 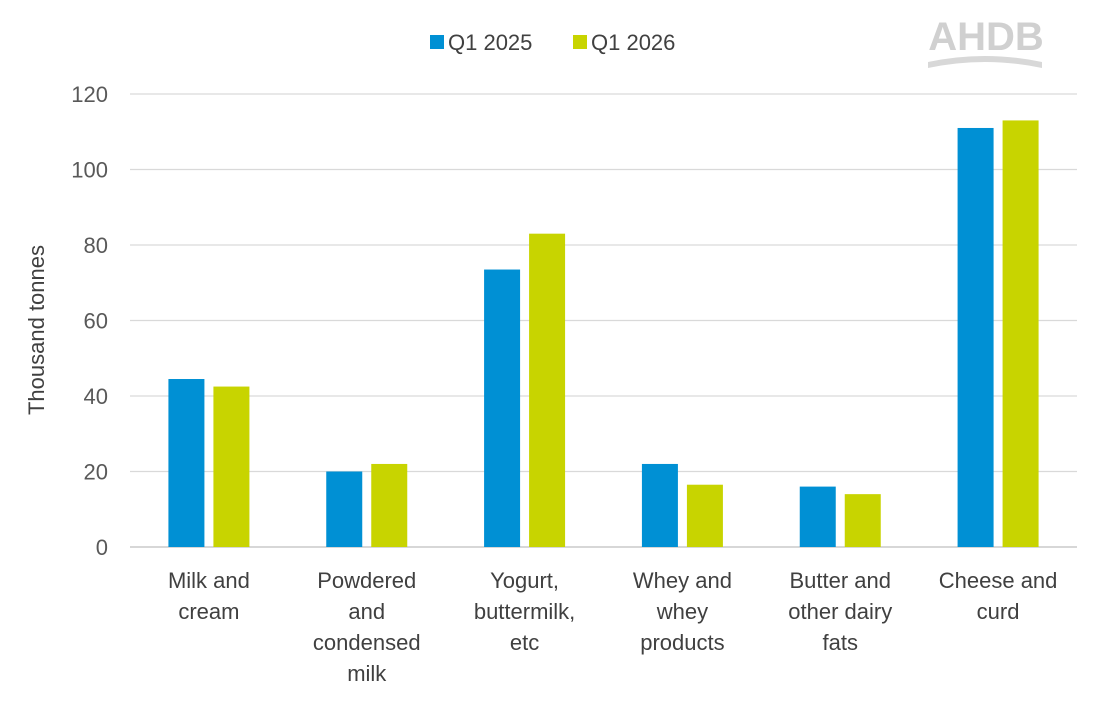 What do you see at coordinates (998, 596) in the screenshot?
I see `x-category-label: Cheese and curd` at bounding box center [998, 596].